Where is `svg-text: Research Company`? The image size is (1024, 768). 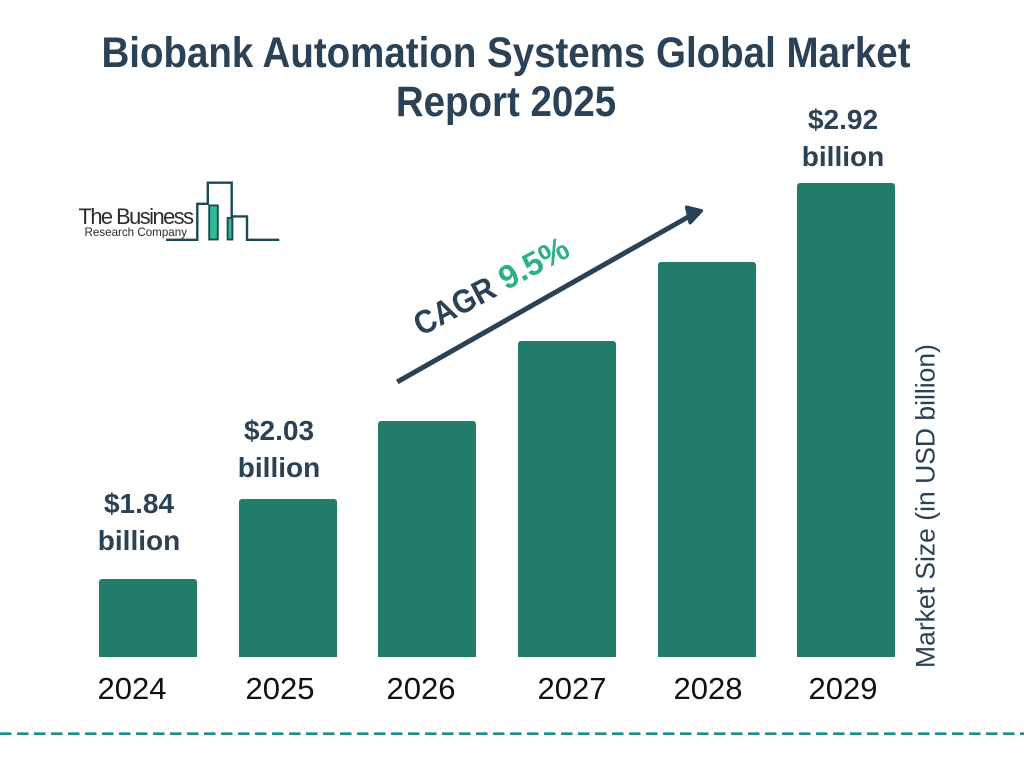 svg-text: Research Company is located at coordinates (136, 232).